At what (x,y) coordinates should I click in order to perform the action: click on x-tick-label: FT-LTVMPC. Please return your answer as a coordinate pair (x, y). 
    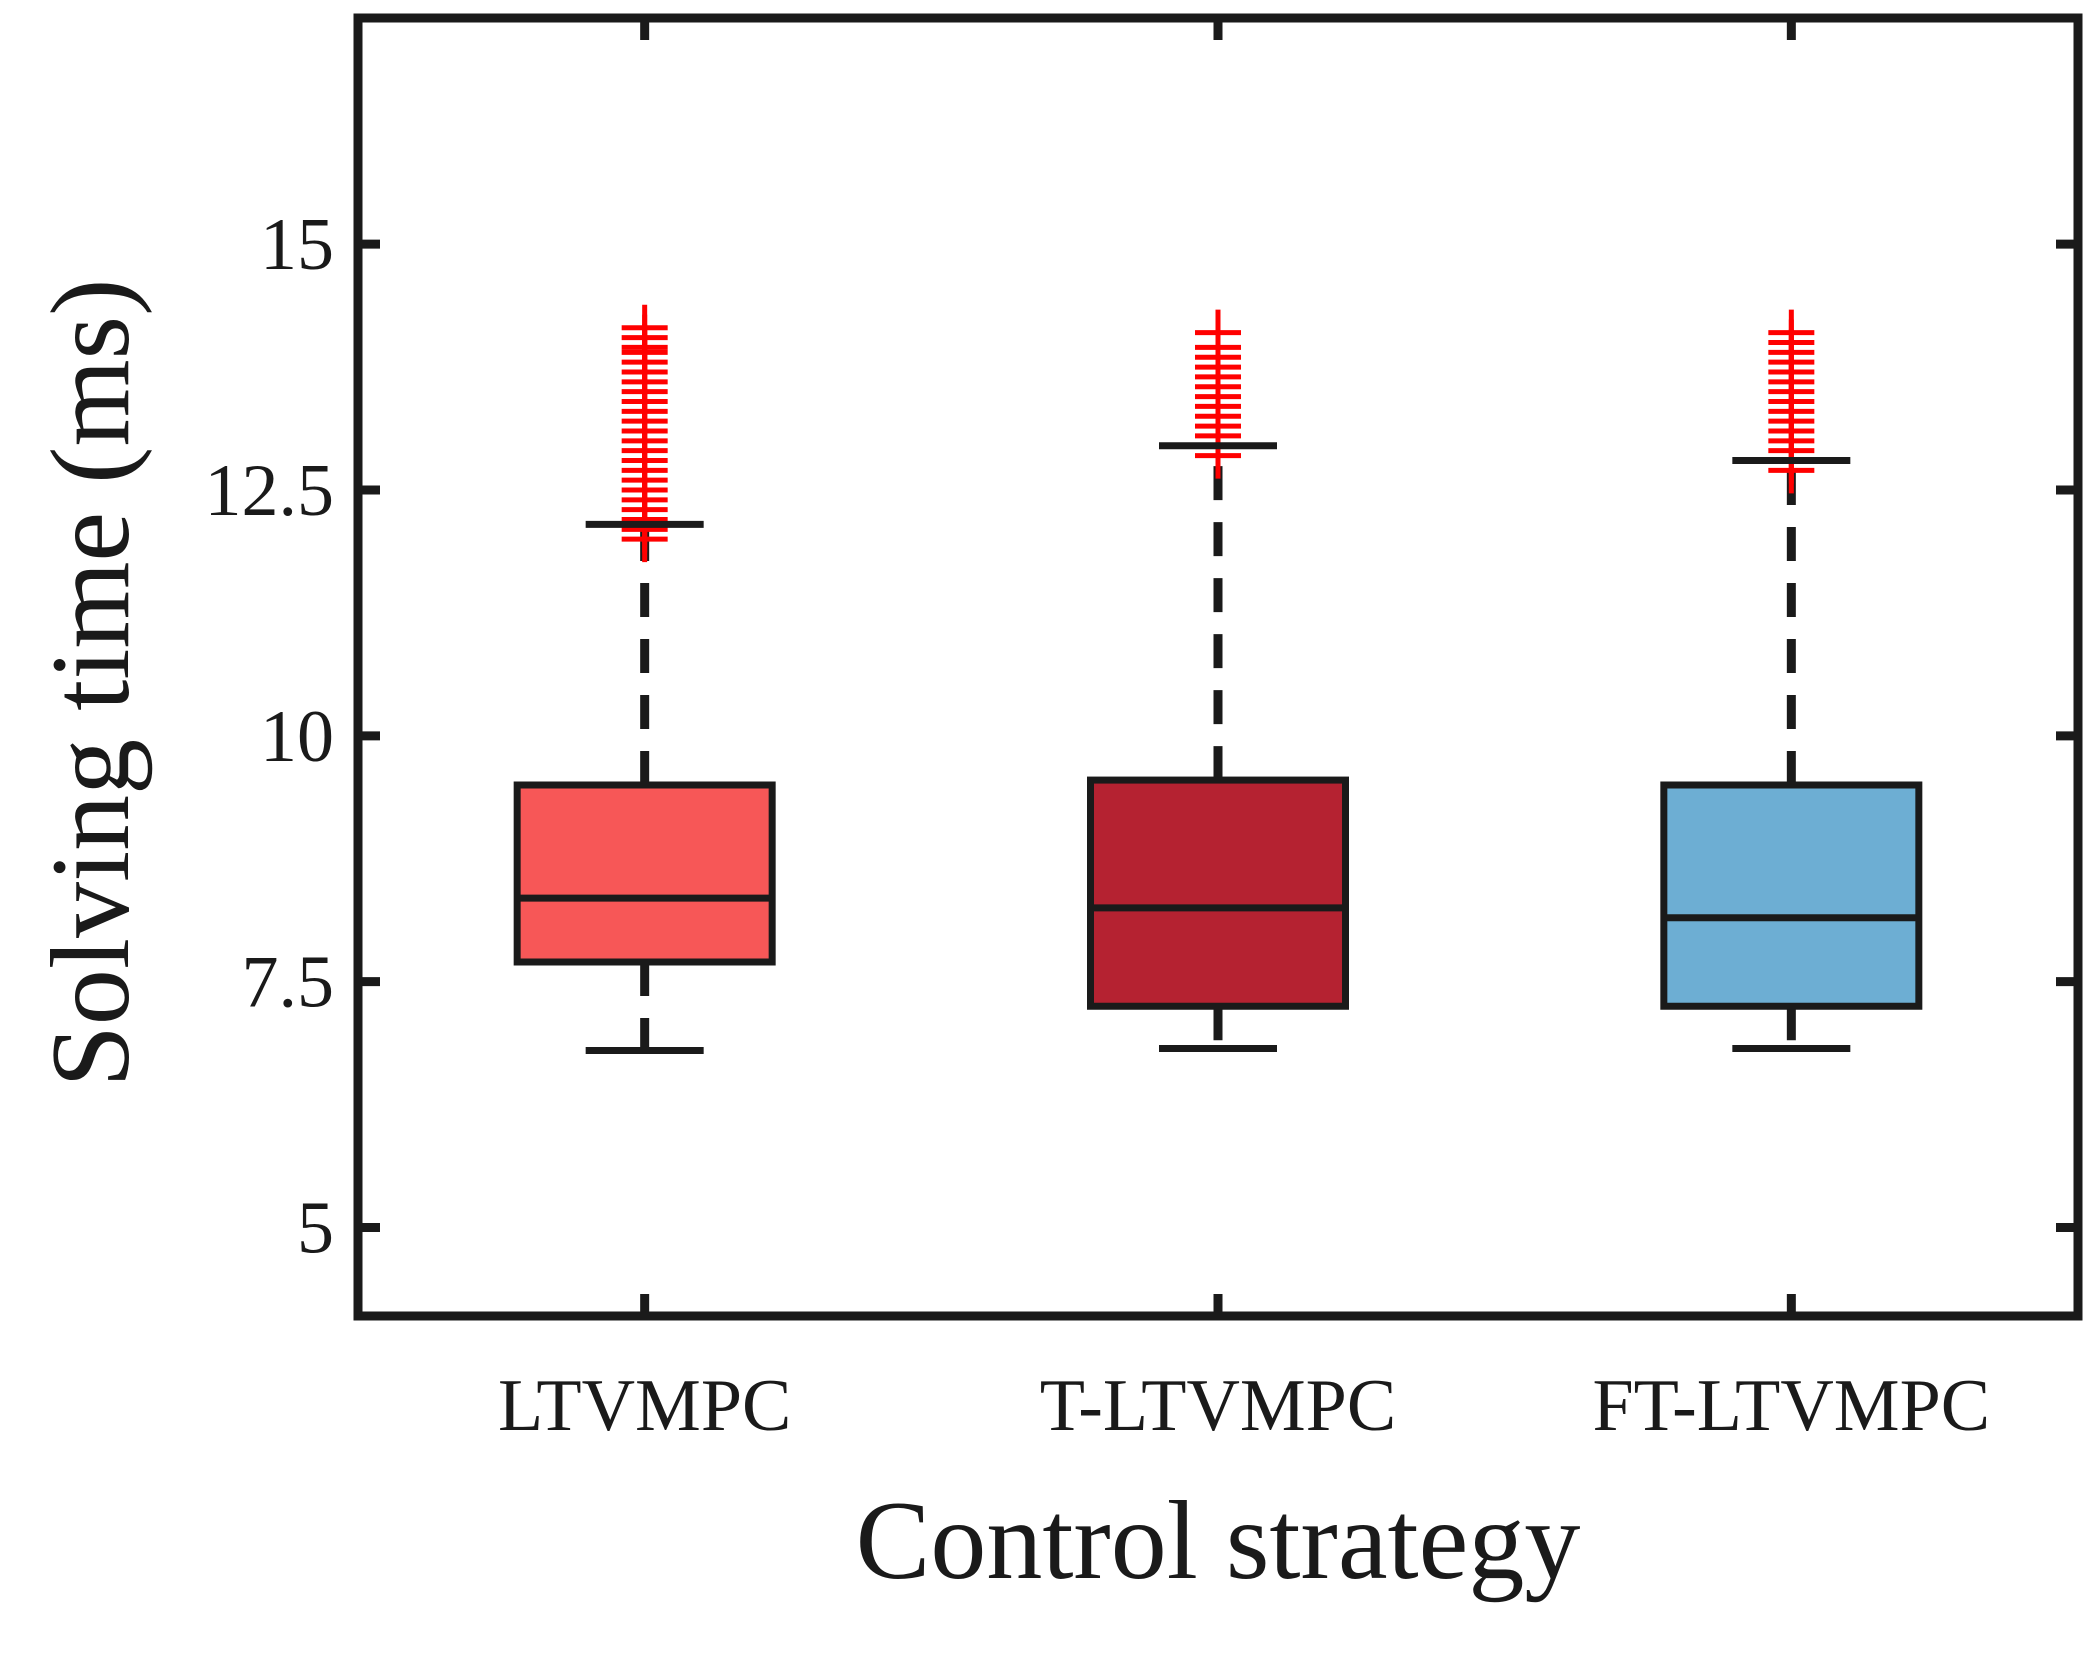
    Looking at the image, I should click on (1792, 1406).